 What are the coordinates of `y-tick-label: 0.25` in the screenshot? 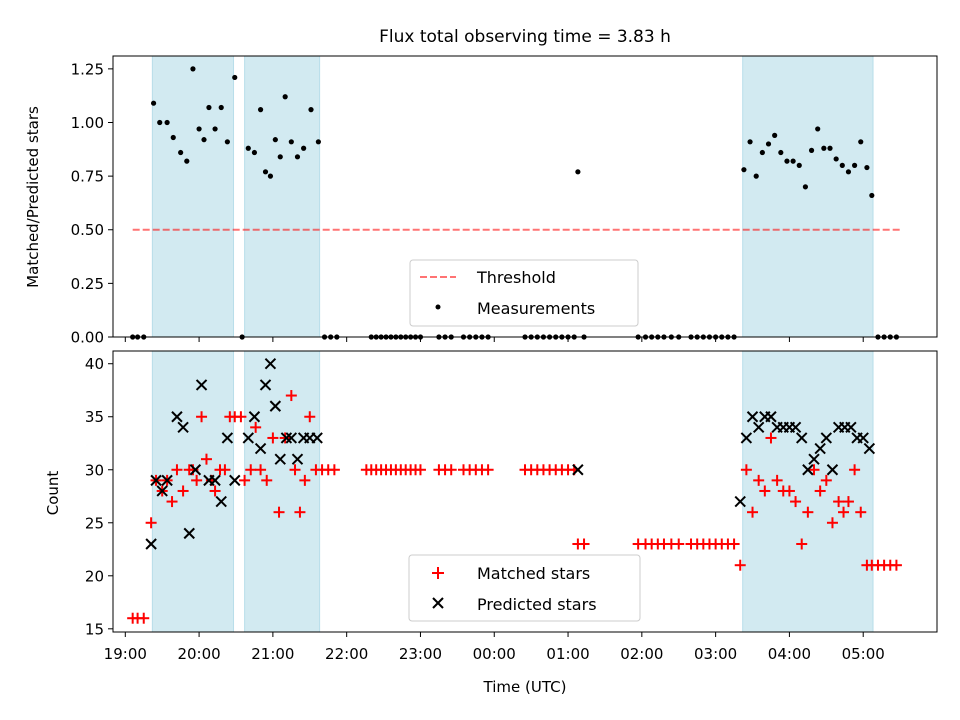 It's located at (87, 284).